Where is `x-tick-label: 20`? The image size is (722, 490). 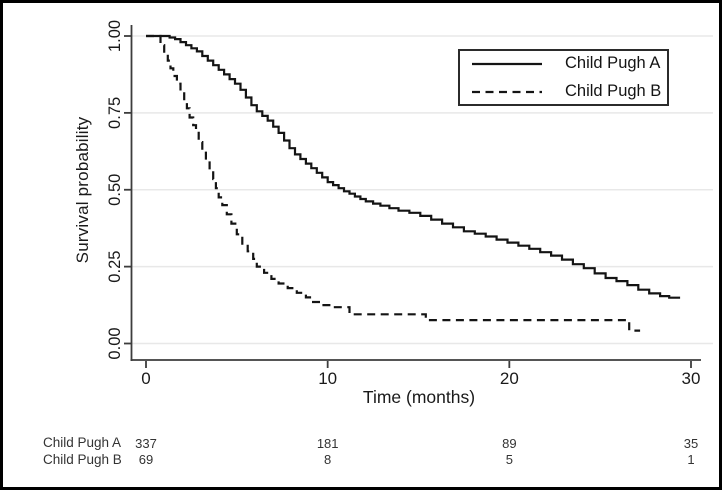 x-tick-label: 20 is located at coordinates (509, 378).